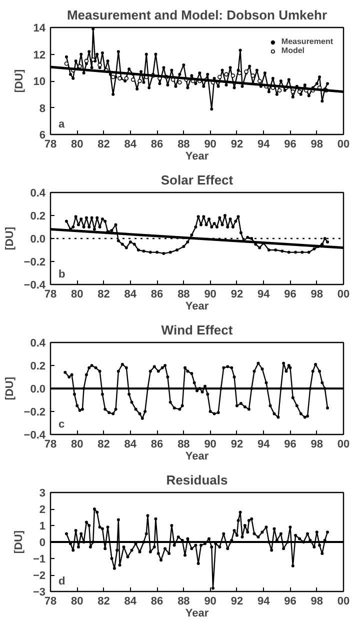 The width and height of the screenshot is (359, 622). What do you see at coordinates (197, 15) in the screenshot?
I see `chart-title: Measurement and Model: Dobson Umkehr` at bounding box center [197, 15].